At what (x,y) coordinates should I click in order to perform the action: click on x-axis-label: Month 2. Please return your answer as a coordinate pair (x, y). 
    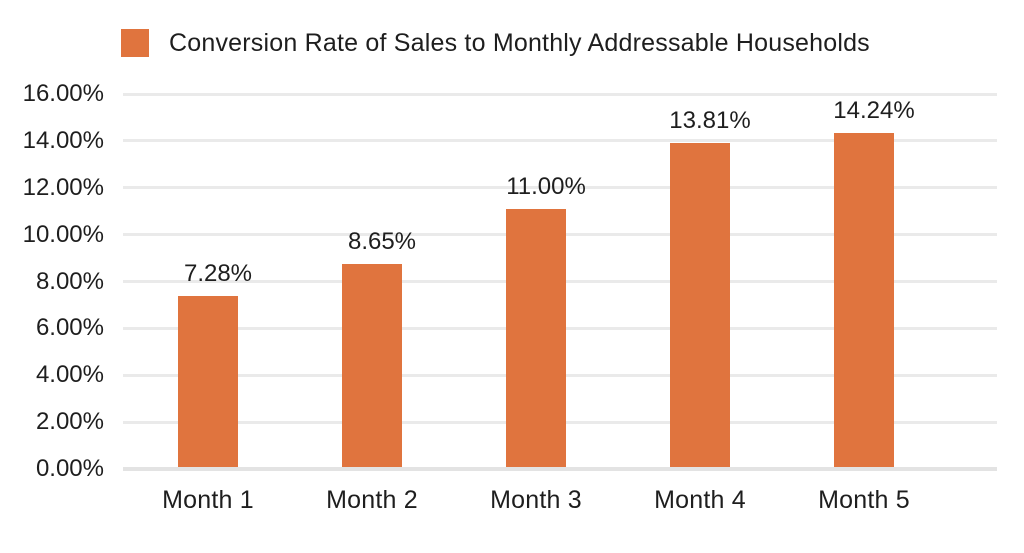
    Looking at the image, I should click on (372, 500).